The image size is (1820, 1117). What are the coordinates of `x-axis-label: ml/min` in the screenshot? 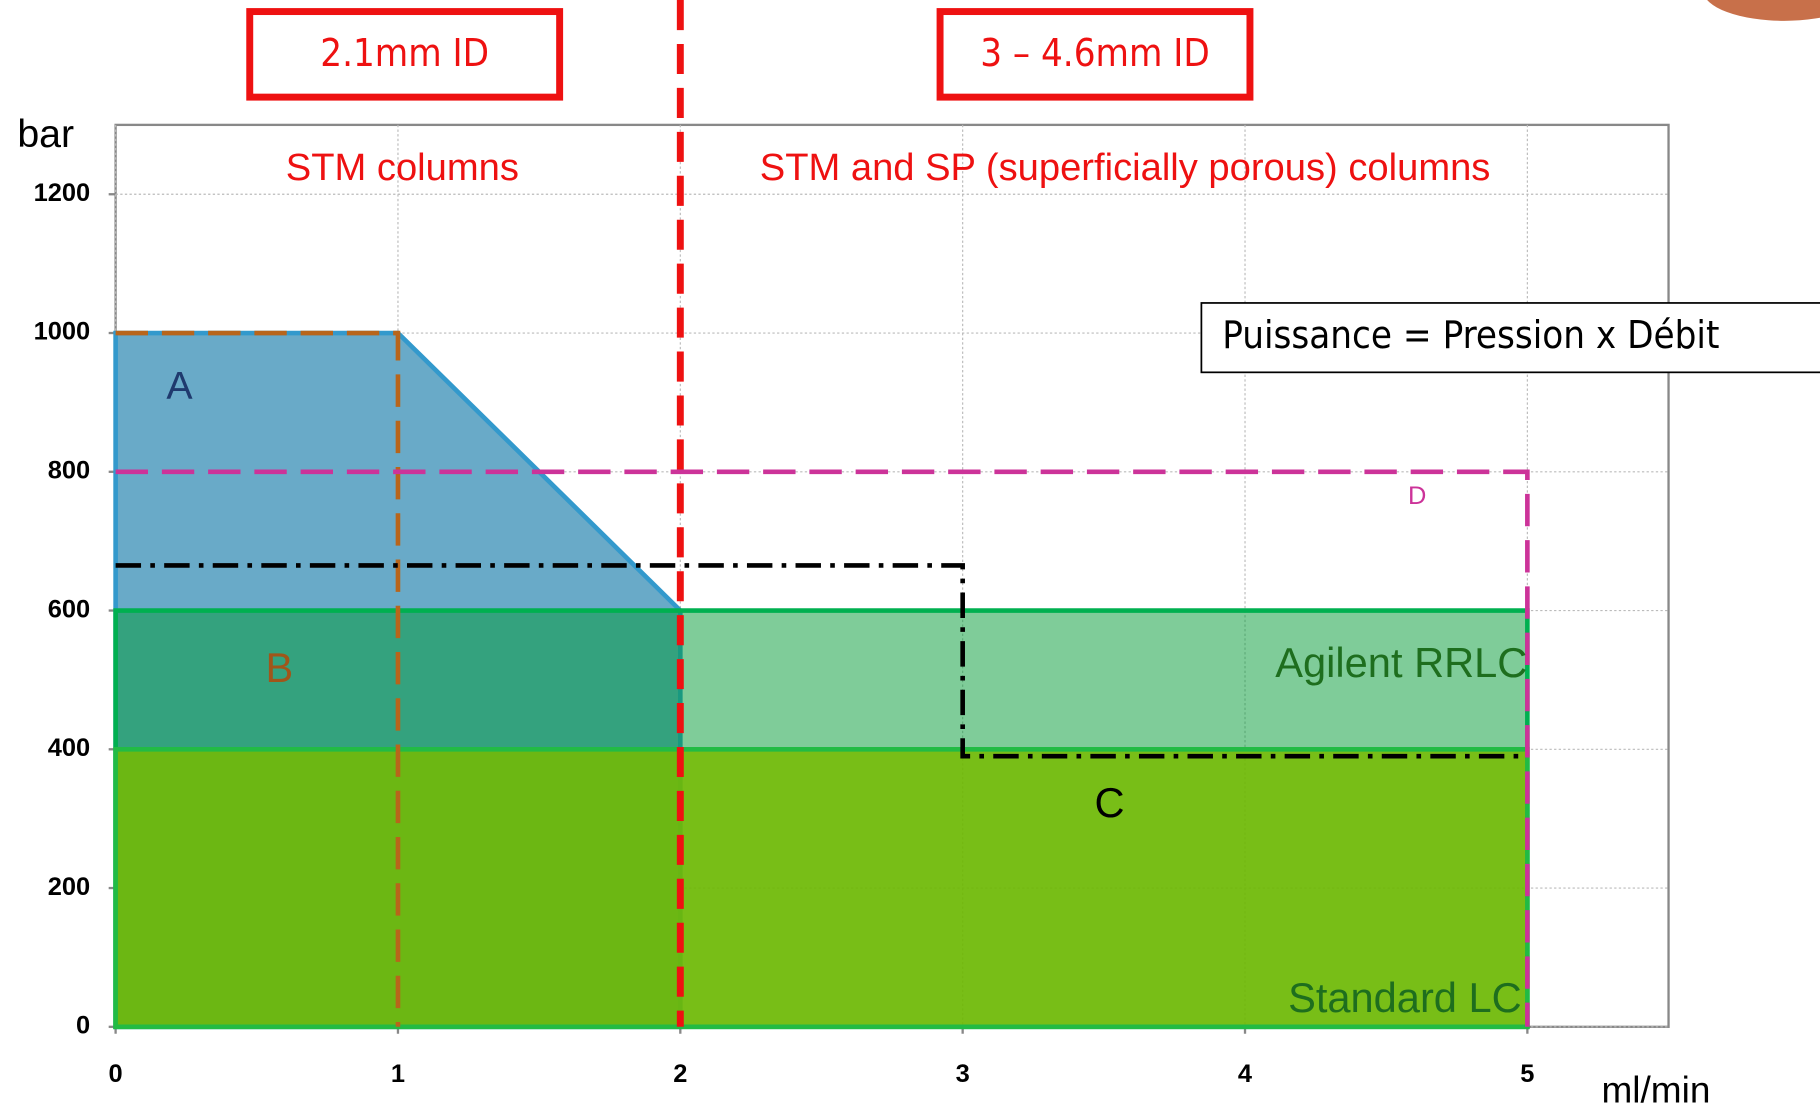 It's located at (1655, 1089).